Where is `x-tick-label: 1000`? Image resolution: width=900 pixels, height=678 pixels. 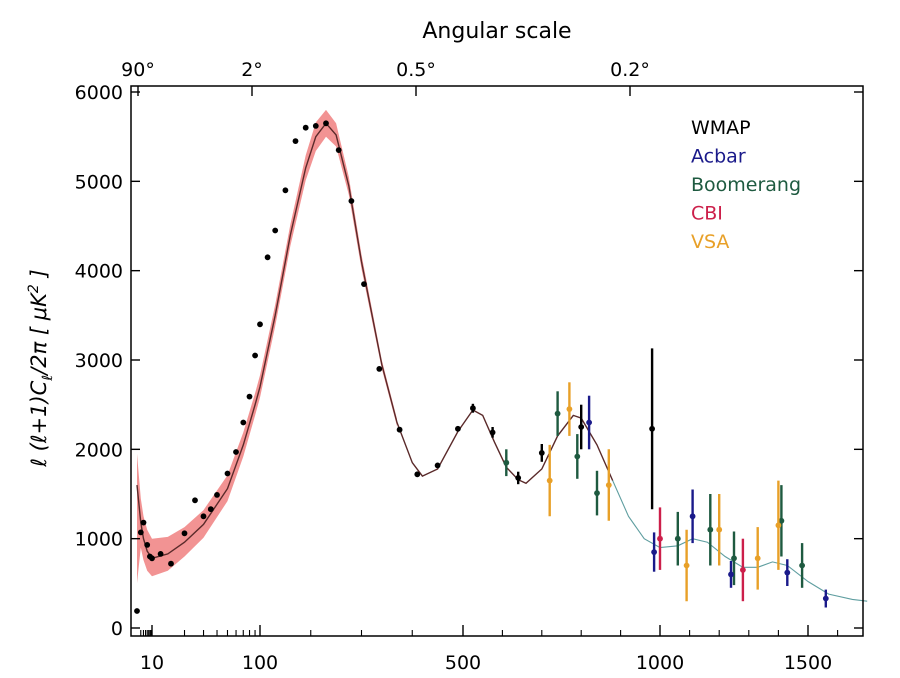 x-tick-label: 1000 is located at coordinates (660, 663).